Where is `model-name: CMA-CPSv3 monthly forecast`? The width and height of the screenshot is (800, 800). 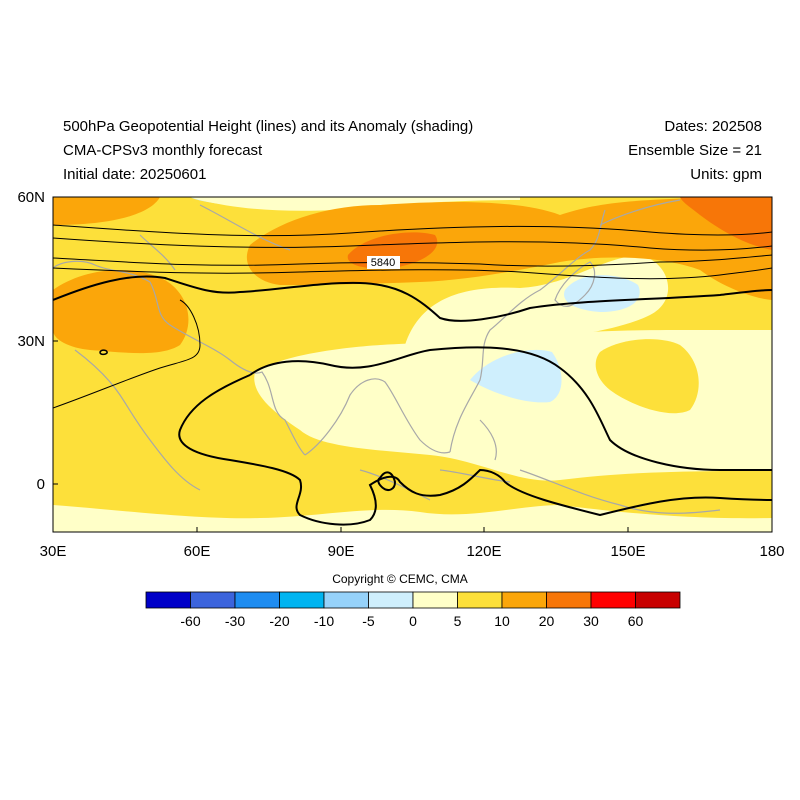 model-name: CMA-CPSv3 monthly forecast is located at coordinates (163, 150).